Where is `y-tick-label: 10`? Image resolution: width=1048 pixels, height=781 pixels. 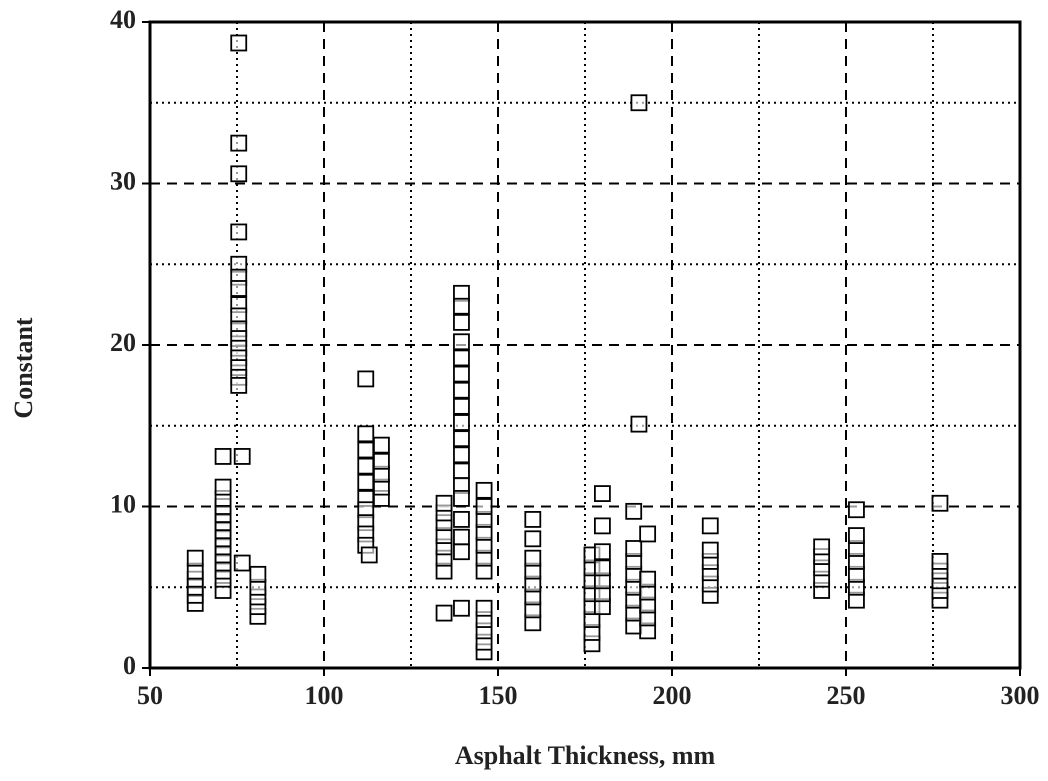
y-tick-label: 10 is located at coordinates (123, 503).